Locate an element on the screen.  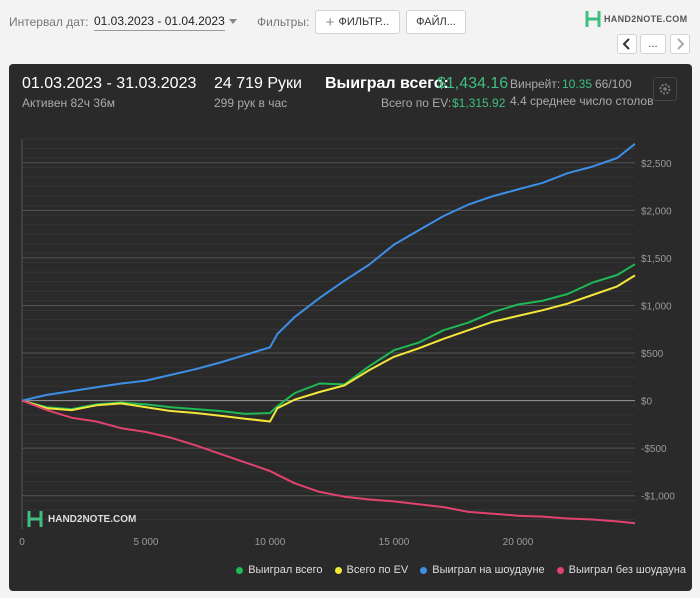
legend-item-4: Выиграл без шоудауна is located at coordinates (621, 570).